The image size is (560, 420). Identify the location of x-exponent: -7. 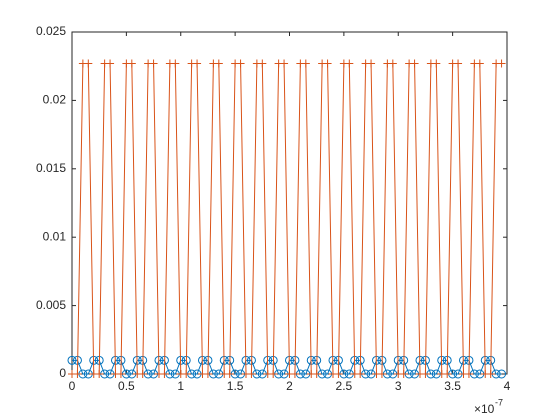
(499, 402).